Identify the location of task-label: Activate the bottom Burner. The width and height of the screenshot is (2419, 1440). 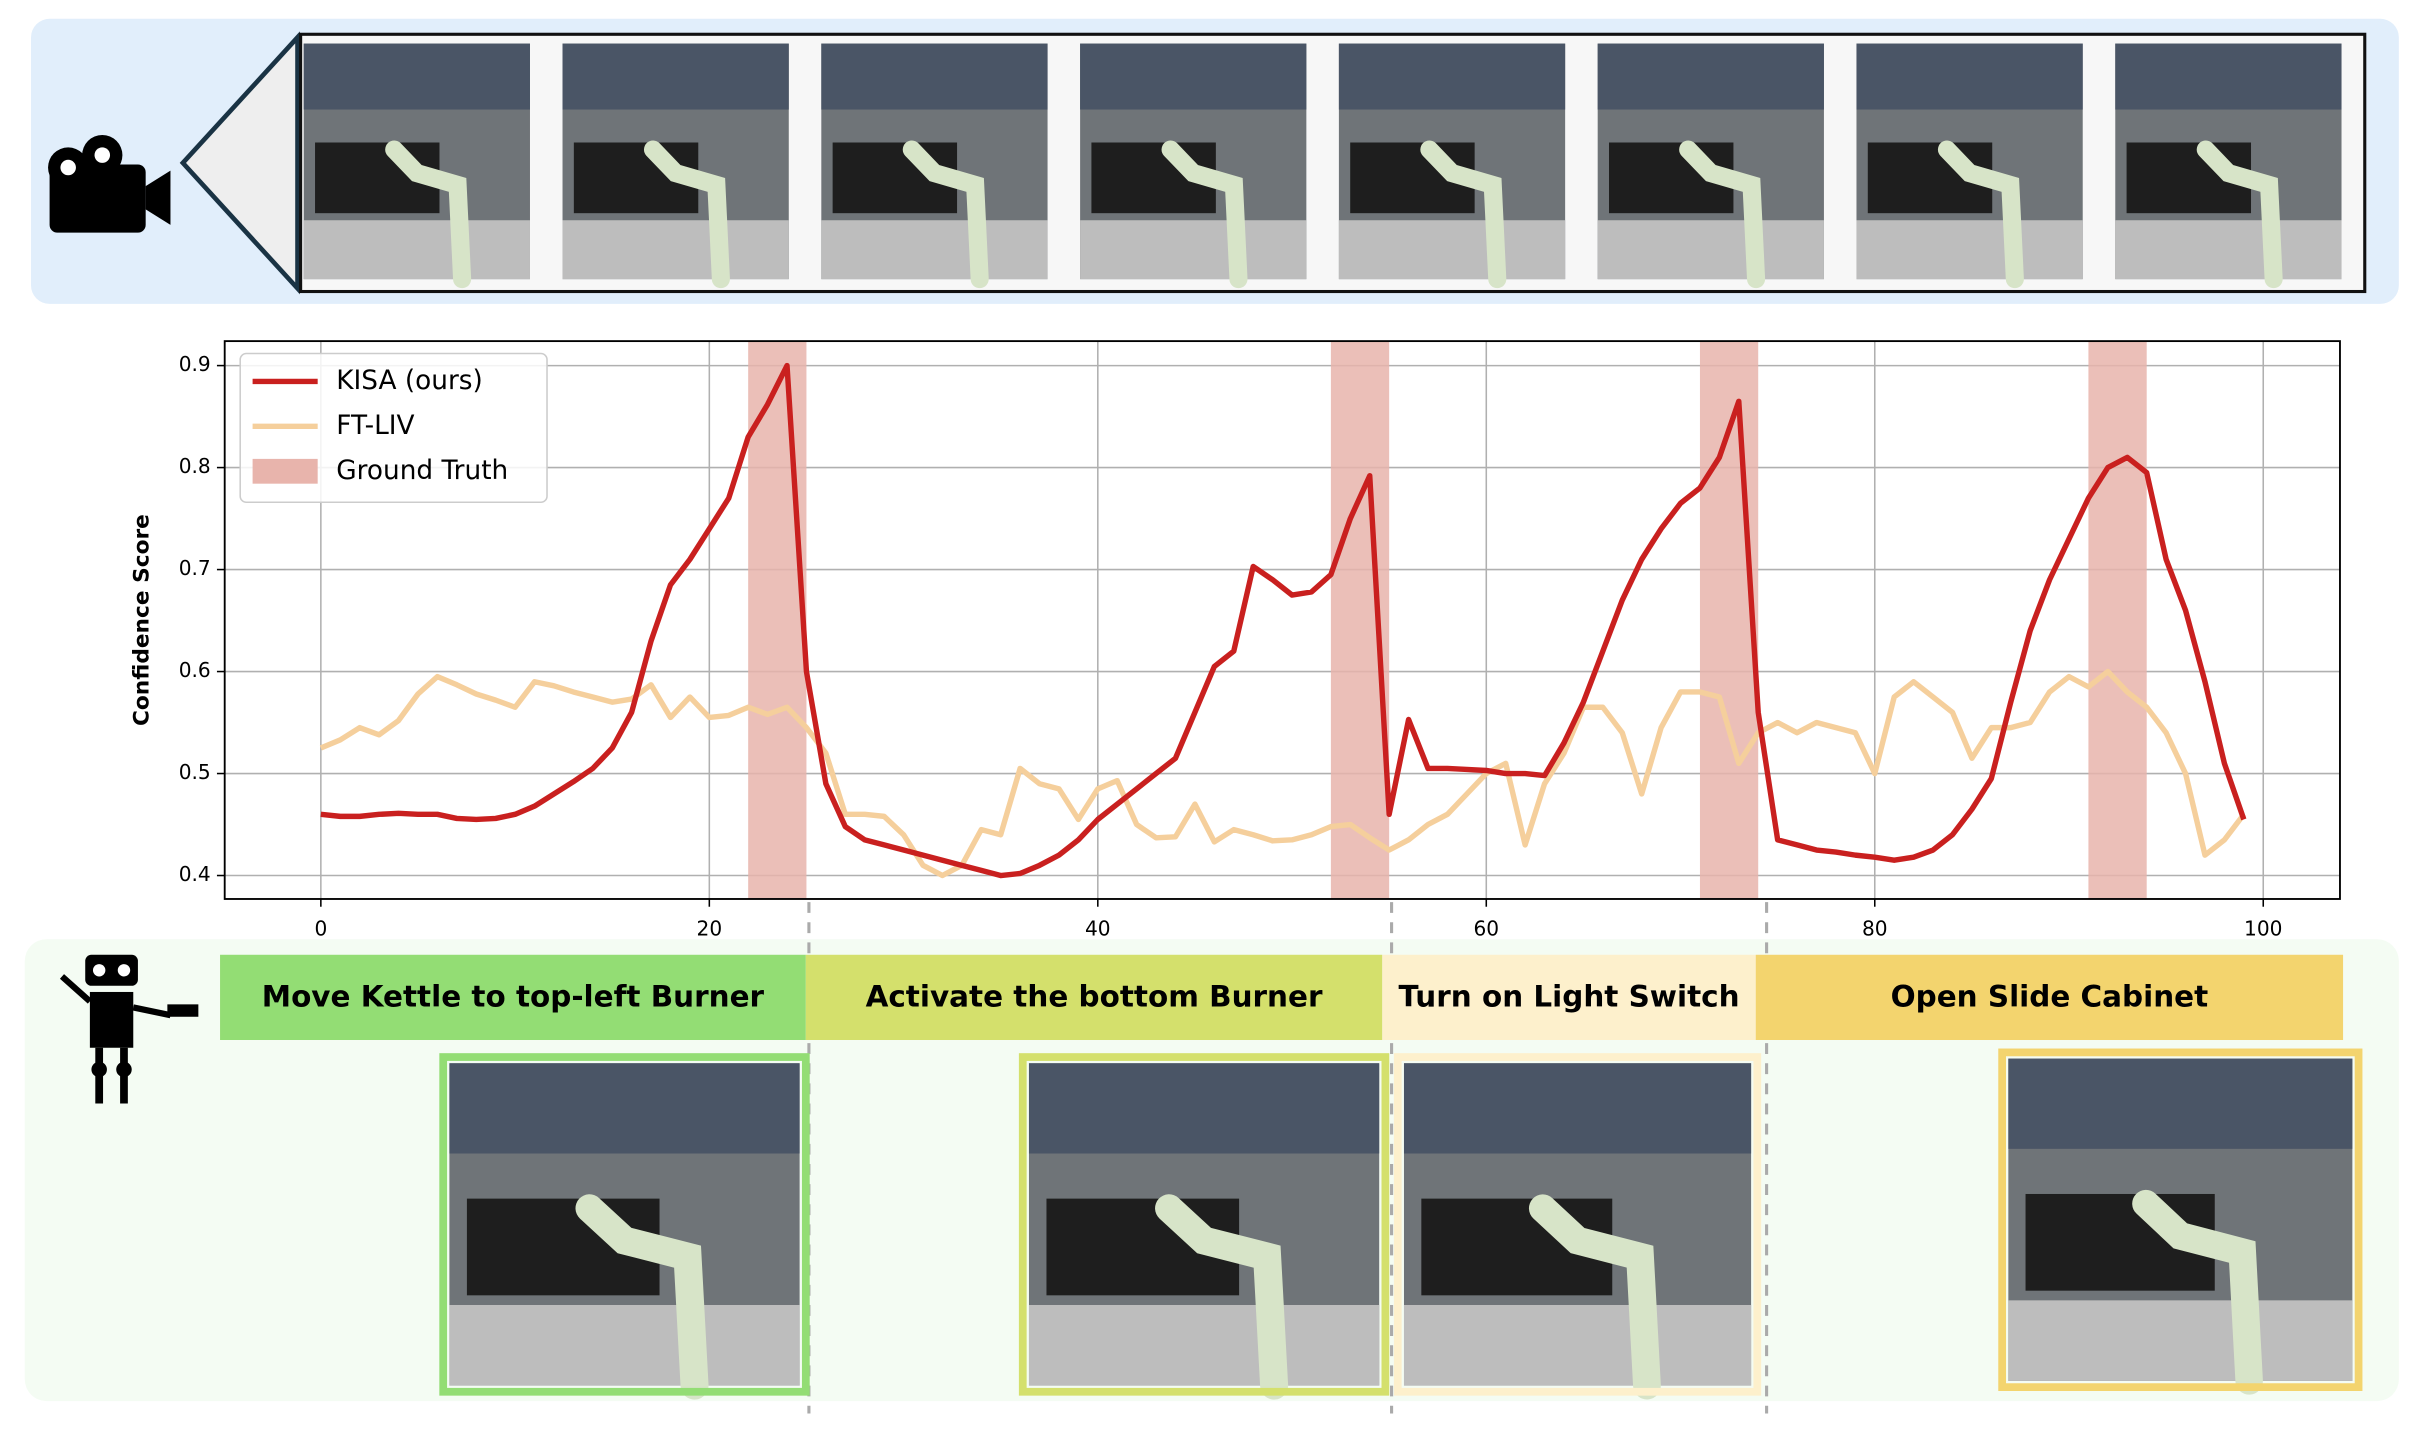
(1094, 997).